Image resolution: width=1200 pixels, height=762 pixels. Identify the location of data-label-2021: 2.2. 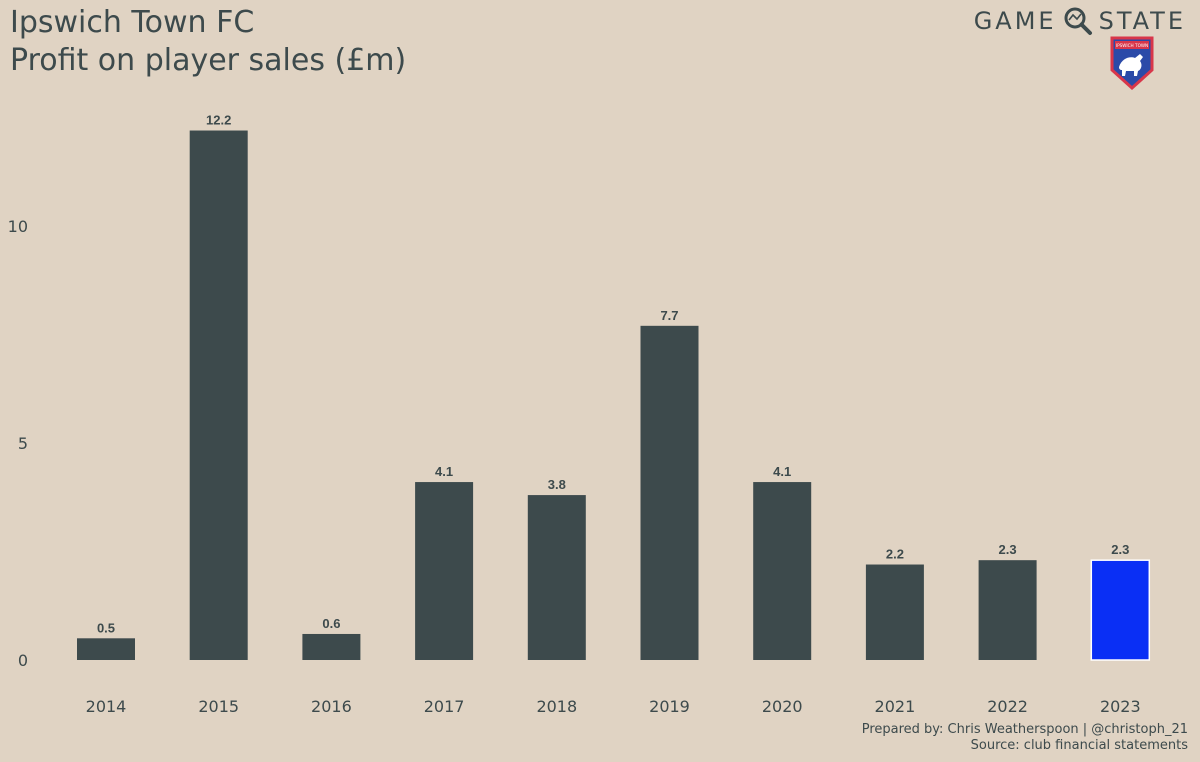
(895, 554).